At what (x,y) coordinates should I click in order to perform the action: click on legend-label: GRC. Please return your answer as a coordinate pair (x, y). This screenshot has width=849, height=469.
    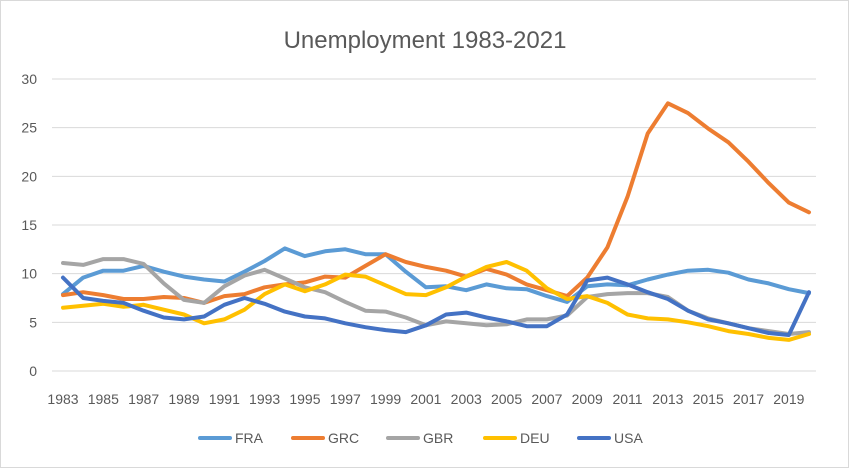
    Looking at the image, I should click on (343, 438).